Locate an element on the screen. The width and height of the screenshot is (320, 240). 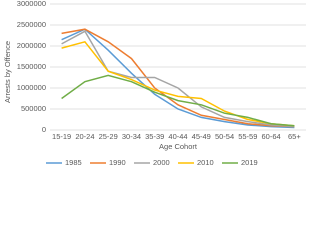
x-tick-label: 65+ is located at coordinates (294, 136).